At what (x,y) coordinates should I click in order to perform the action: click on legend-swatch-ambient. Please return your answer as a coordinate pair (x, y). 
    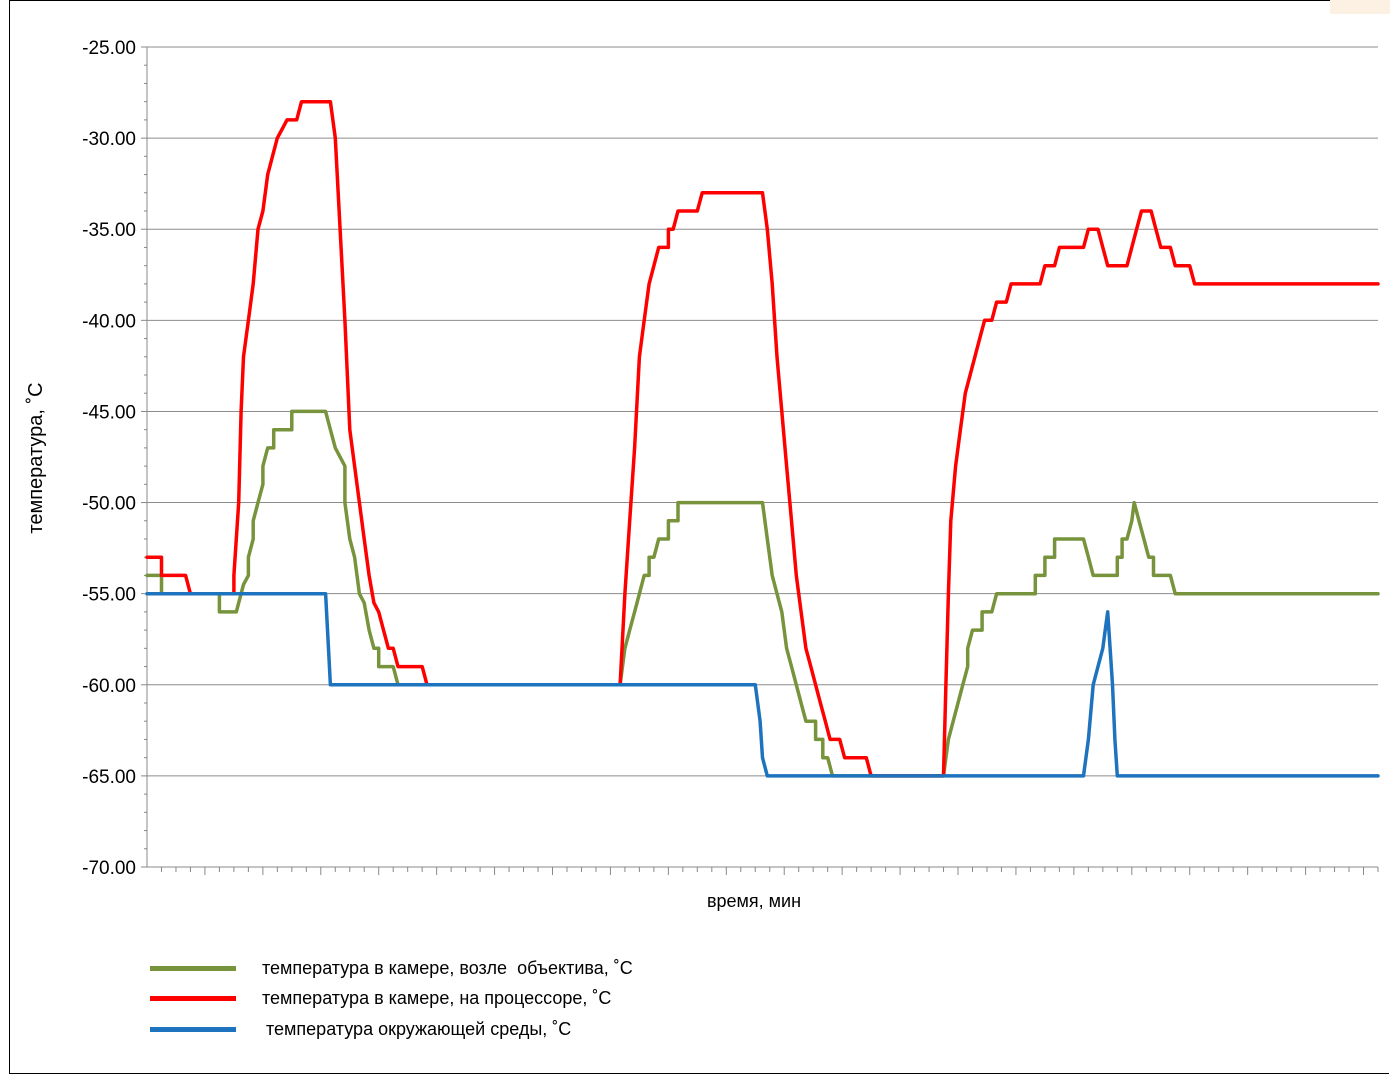
    Looking at the image, I should click on (193, 1029).